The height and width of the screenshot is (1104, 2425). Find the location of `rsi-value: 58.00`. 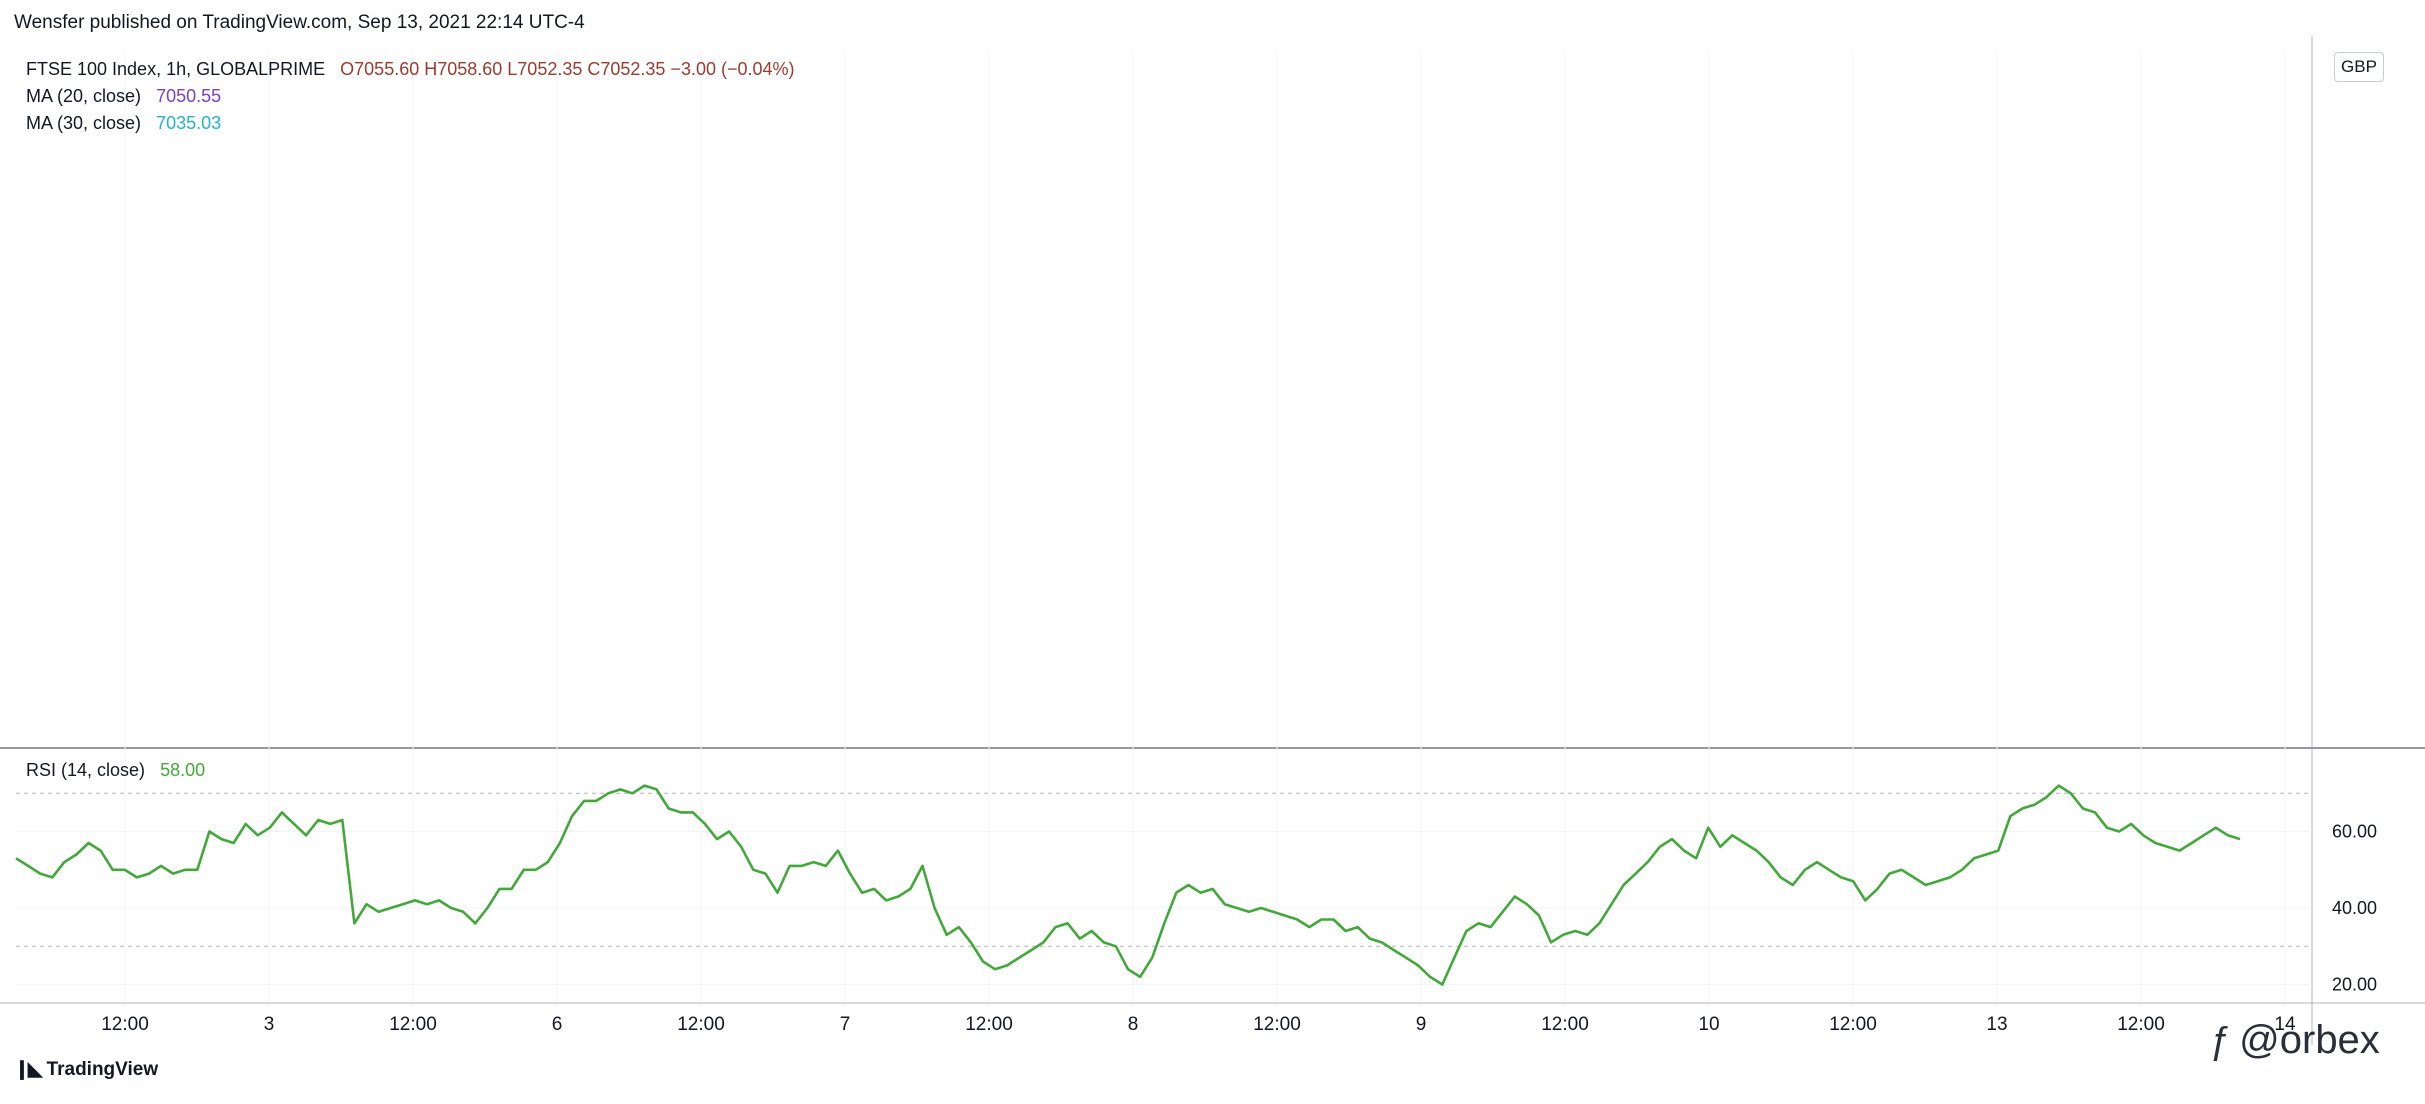

rsi-value: 58.00 is located at coordinates (183, 770).